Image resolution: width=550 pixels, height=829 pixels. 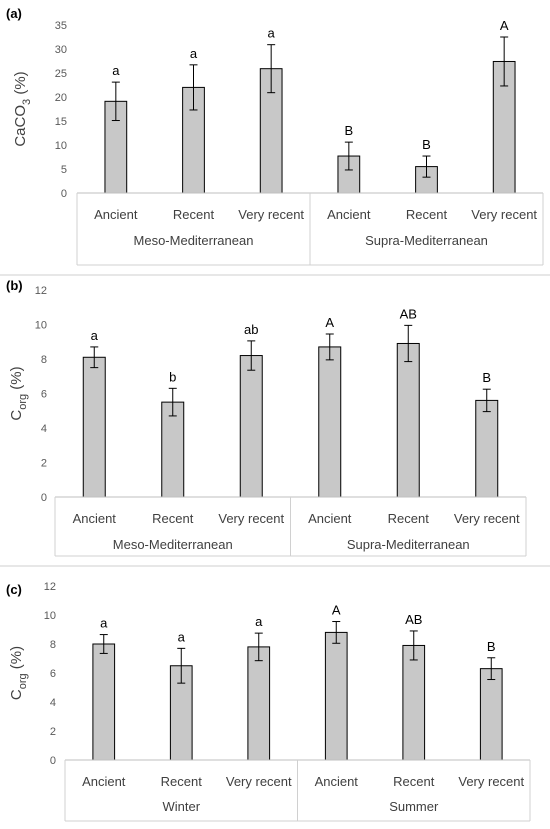 I want to click on y-tick-label: 35, so click(x=61, y=26).